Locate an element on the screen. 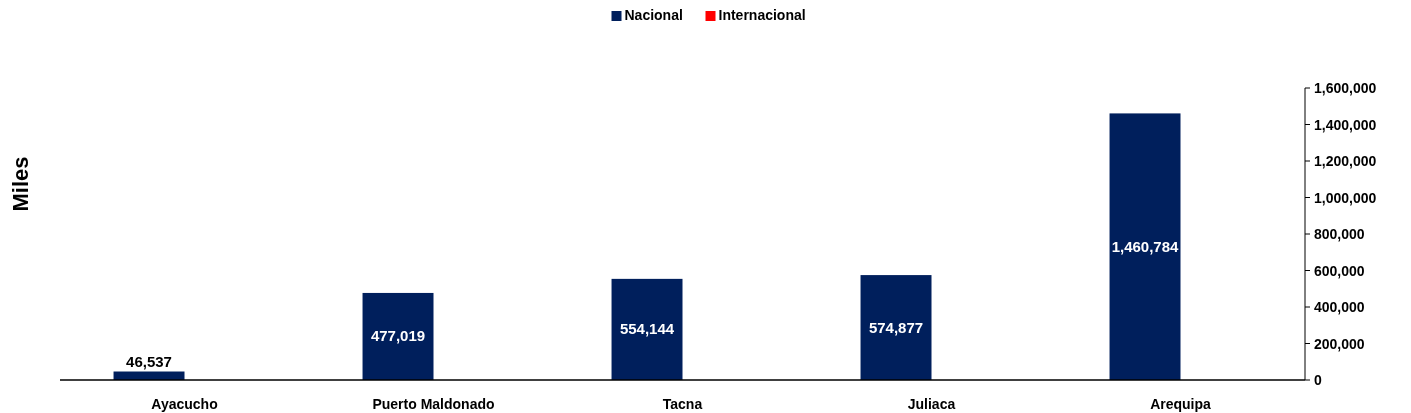 This screenshot has width=1411, height=413. data-label: 574,877 is located at coordinates (896, 327).